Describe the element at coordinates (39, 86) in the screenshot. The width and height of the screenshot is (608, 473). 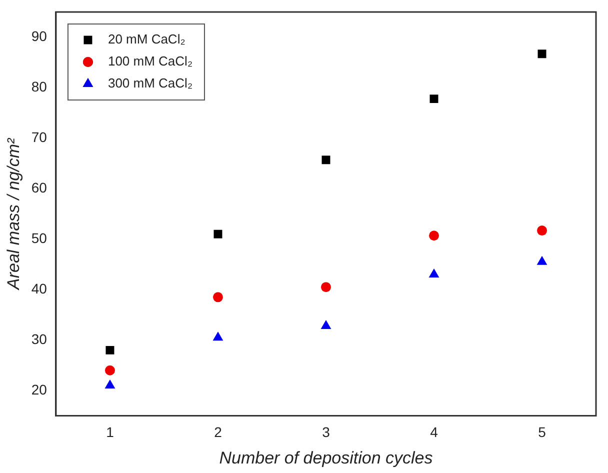
I see `y-tick-label: 80` at that location.